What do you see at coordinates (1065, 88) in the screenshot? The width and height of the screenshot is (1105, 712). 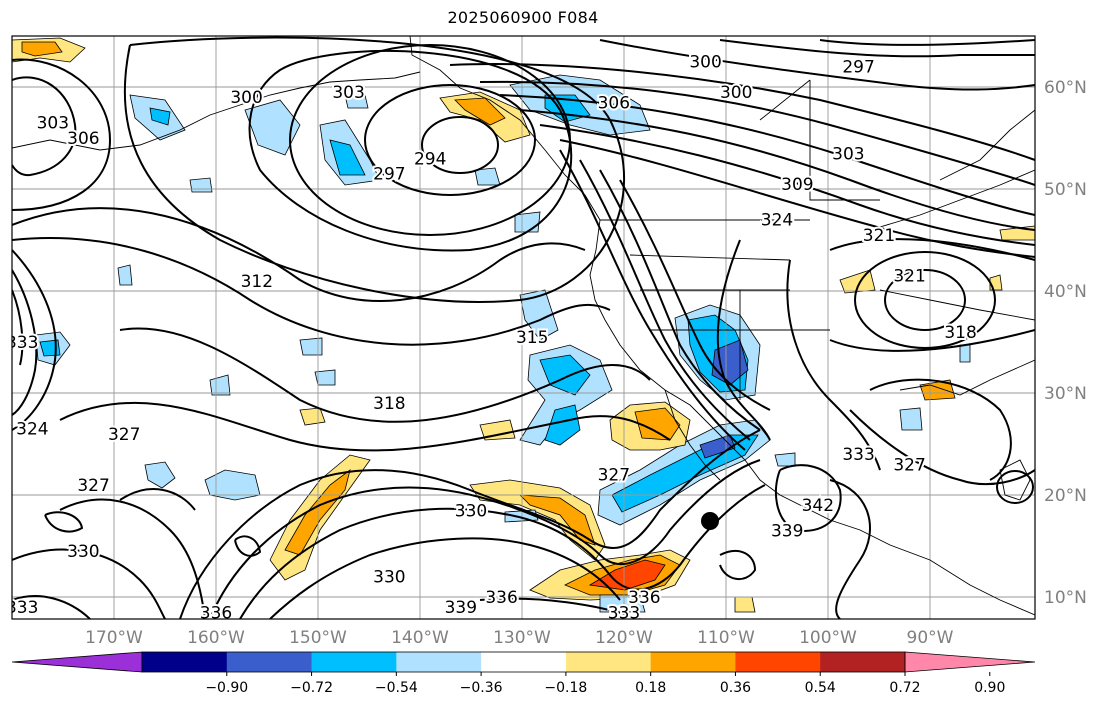 I see `lat-label: 60°N` at bounding box center [1065, 88].